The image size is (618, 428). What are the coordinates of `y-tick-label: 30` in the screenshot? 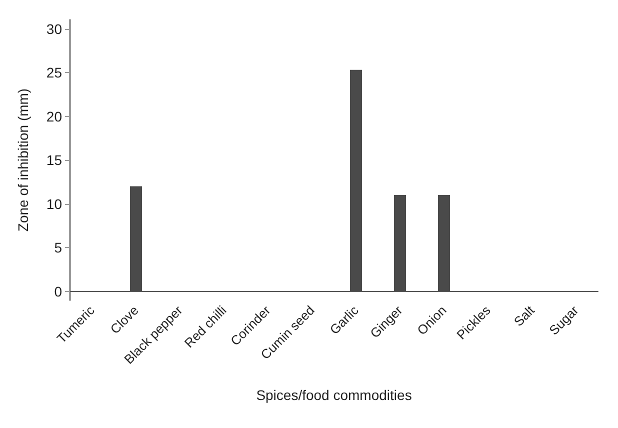 It's located at (54, 28).